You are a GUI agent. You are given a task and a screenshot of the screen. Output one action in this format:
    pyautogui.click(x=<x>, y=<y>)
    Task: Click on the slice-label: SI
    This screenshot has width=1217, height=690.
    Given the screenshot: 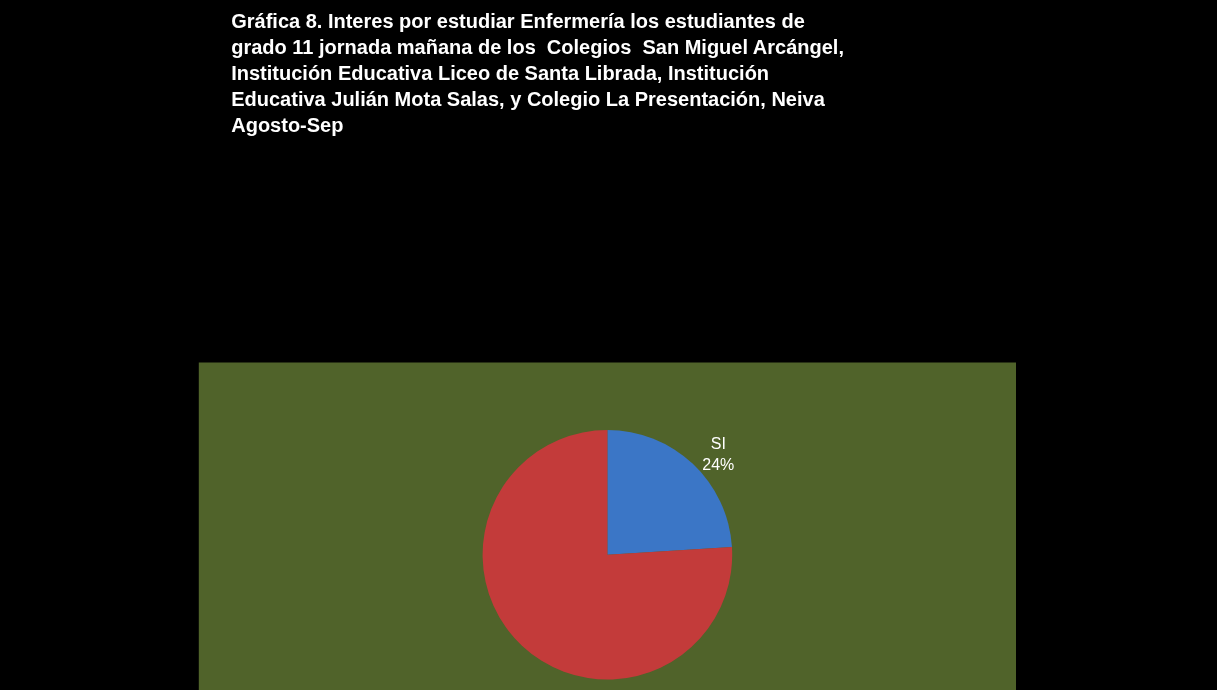 What is the action you would take?
    pyautogui.click(x=718, y=443)
    